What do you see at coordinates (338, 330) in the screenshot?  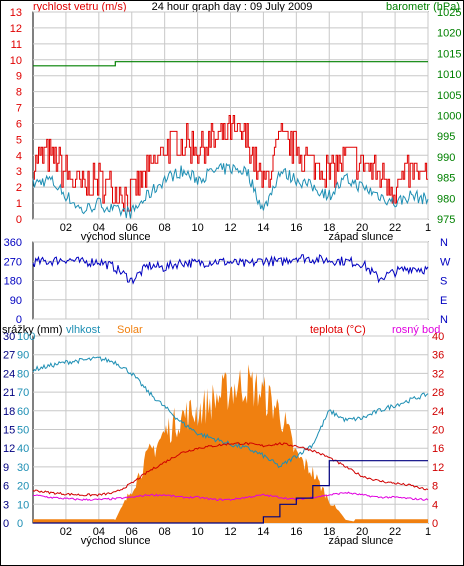 I see `temperature-legend-label: teplota (°C)` at bounding box center [338, 330].